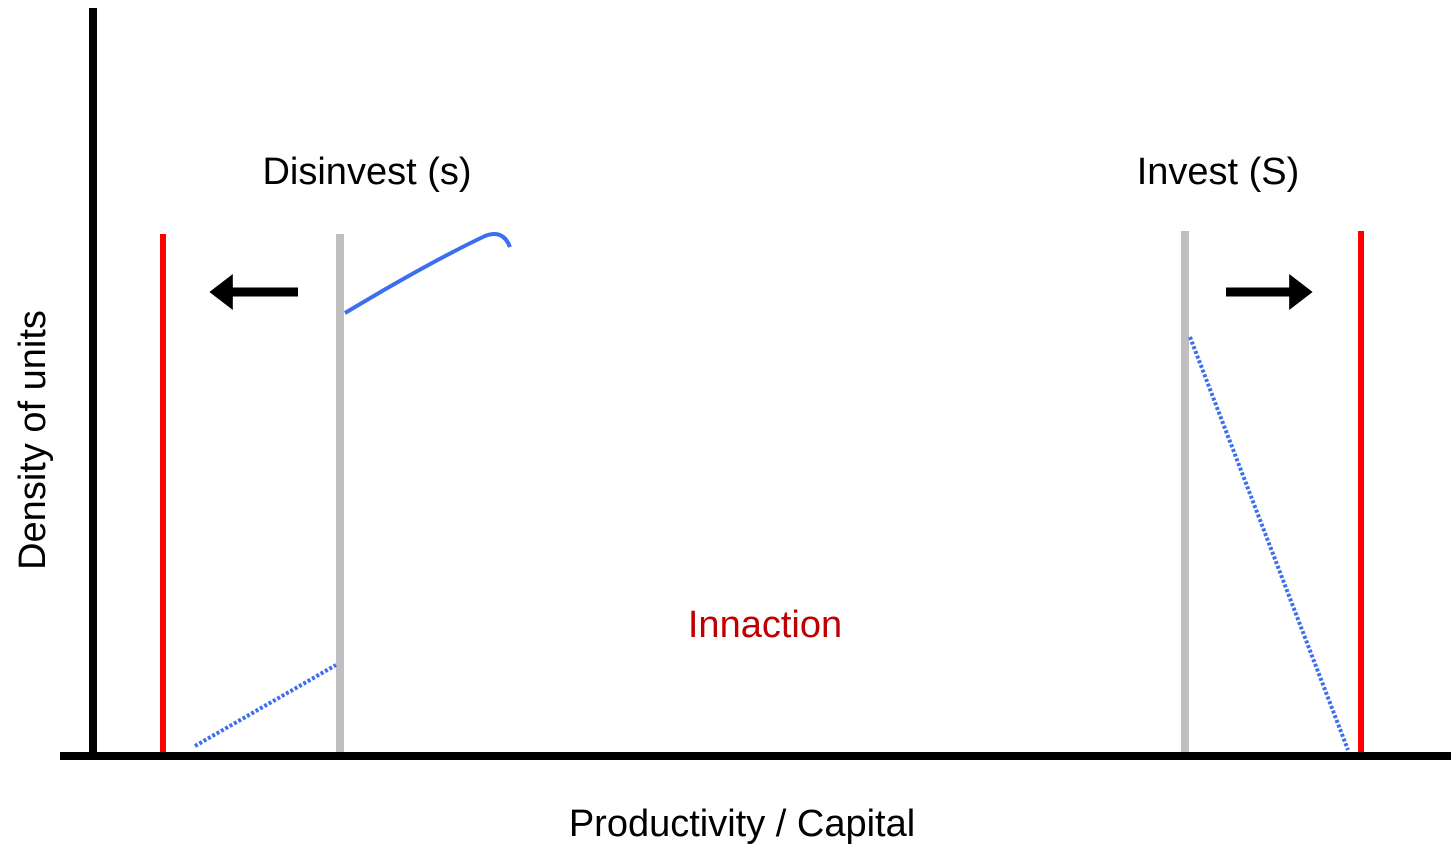 This screenshot has height=848, width=1451. I want to click on density-curve, so click(427, 273).